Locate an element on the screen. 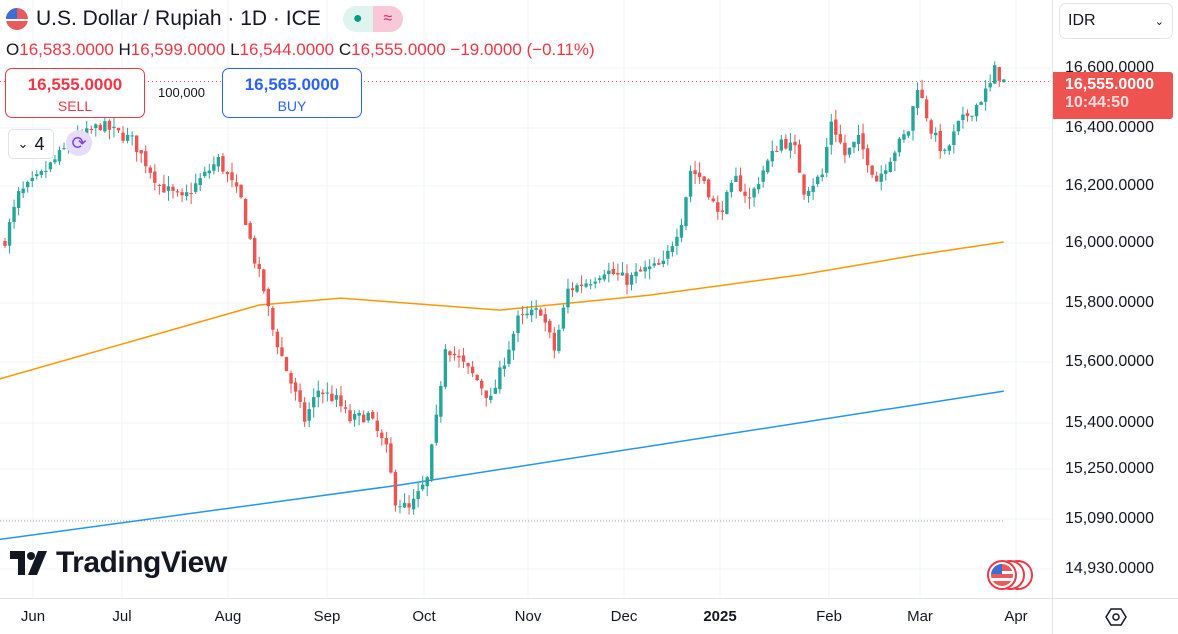 The height and width of the screenshot is (634, 1178). time-axis: Jun Jul Aug Sep Oct Nov Dec 2025 Feb Mar Apr is located at coordinates (526, 616).